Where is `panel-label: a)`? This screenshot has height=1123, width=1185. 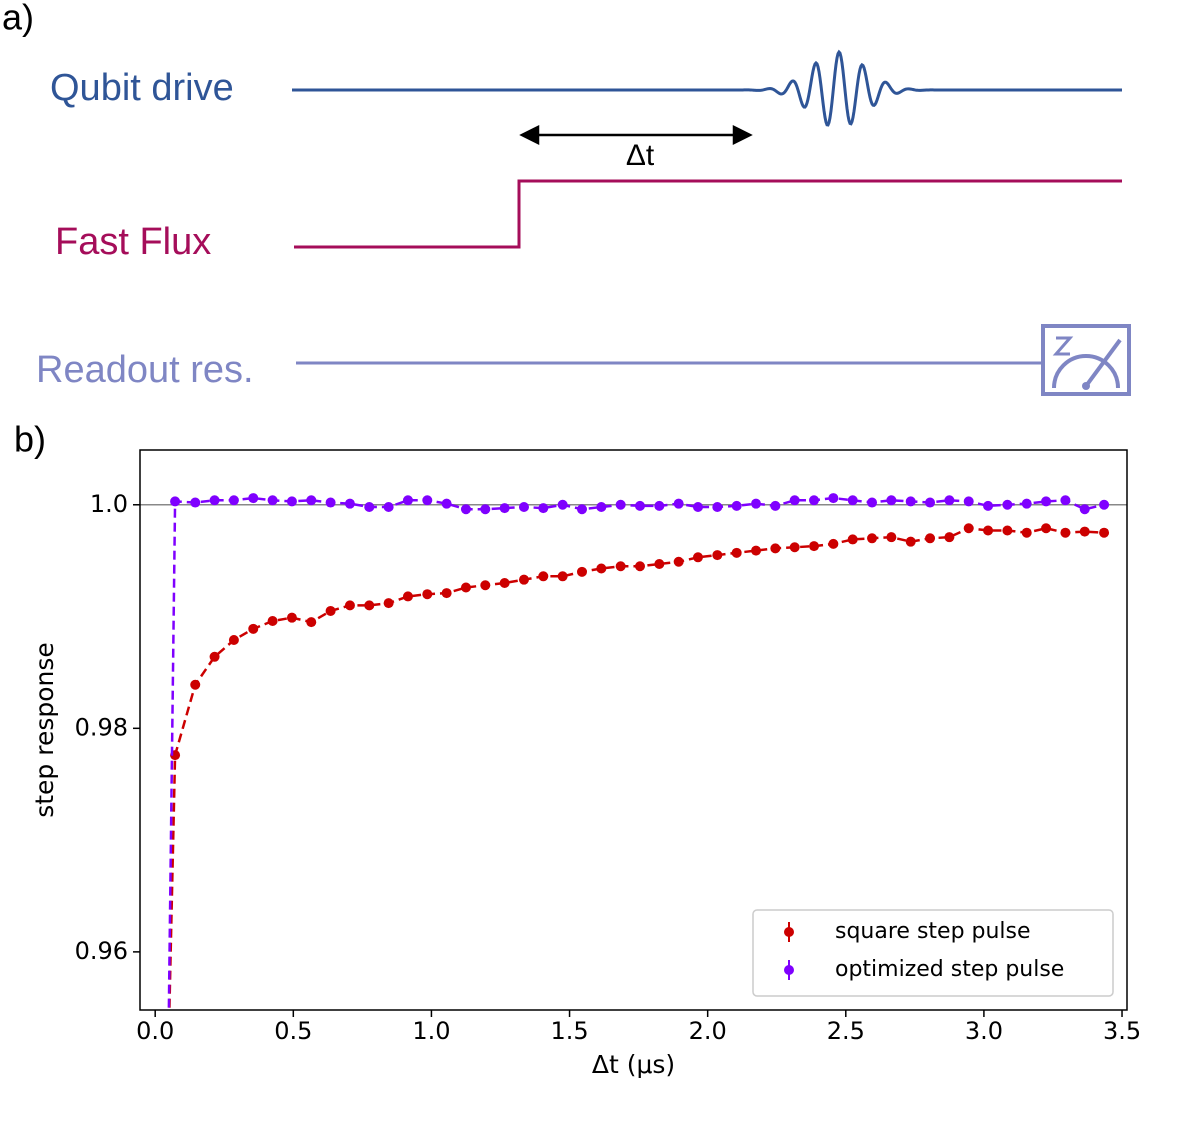 panel-label: a) is located at coordinates (18, 19).